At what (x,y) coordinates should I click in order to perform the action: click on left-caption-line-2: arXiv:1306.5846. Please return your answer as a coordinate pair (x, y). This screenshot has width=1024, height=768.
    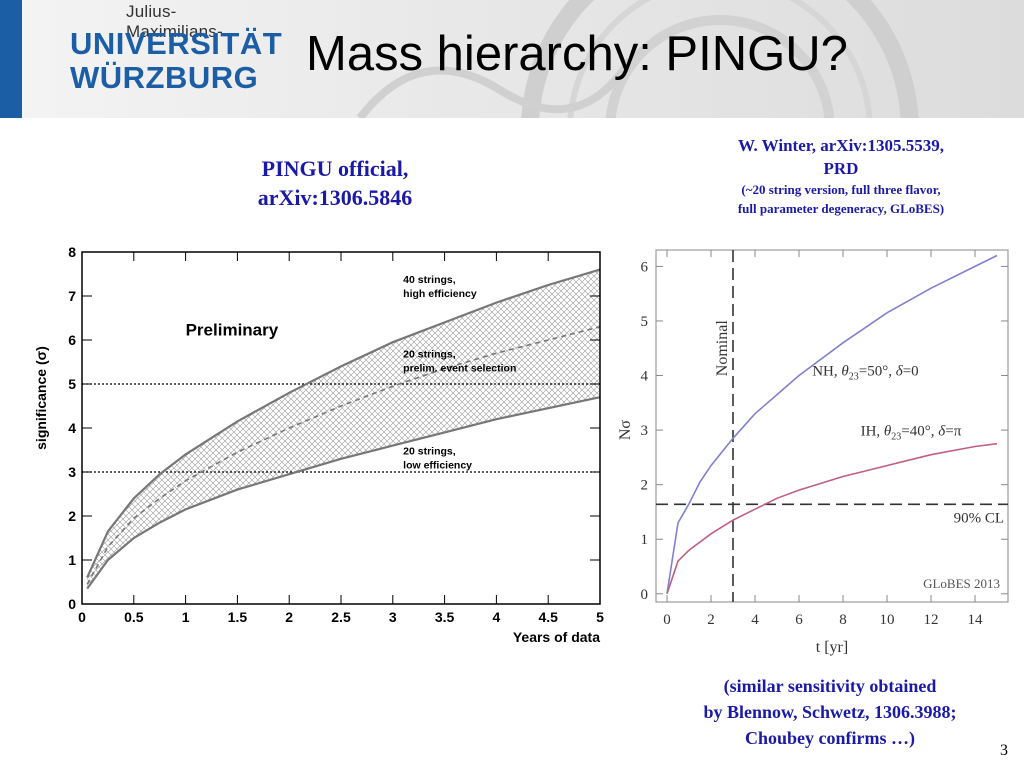
    Looking at the image, I should click on (335, 197).